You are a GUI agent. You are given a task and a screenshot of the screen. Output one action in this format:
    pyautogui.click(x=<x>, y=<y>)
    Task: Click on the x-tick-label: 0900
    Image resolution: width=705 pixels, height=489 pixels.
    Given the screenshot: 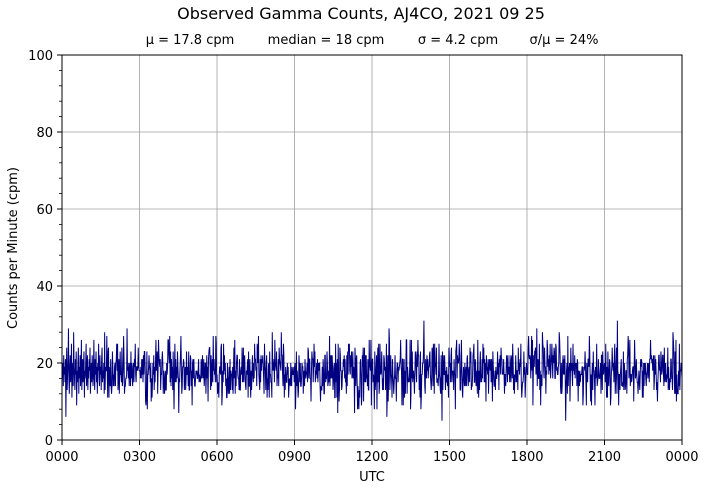 What is the action you would take?
    pyautogui.click(x=294, y=457)
    